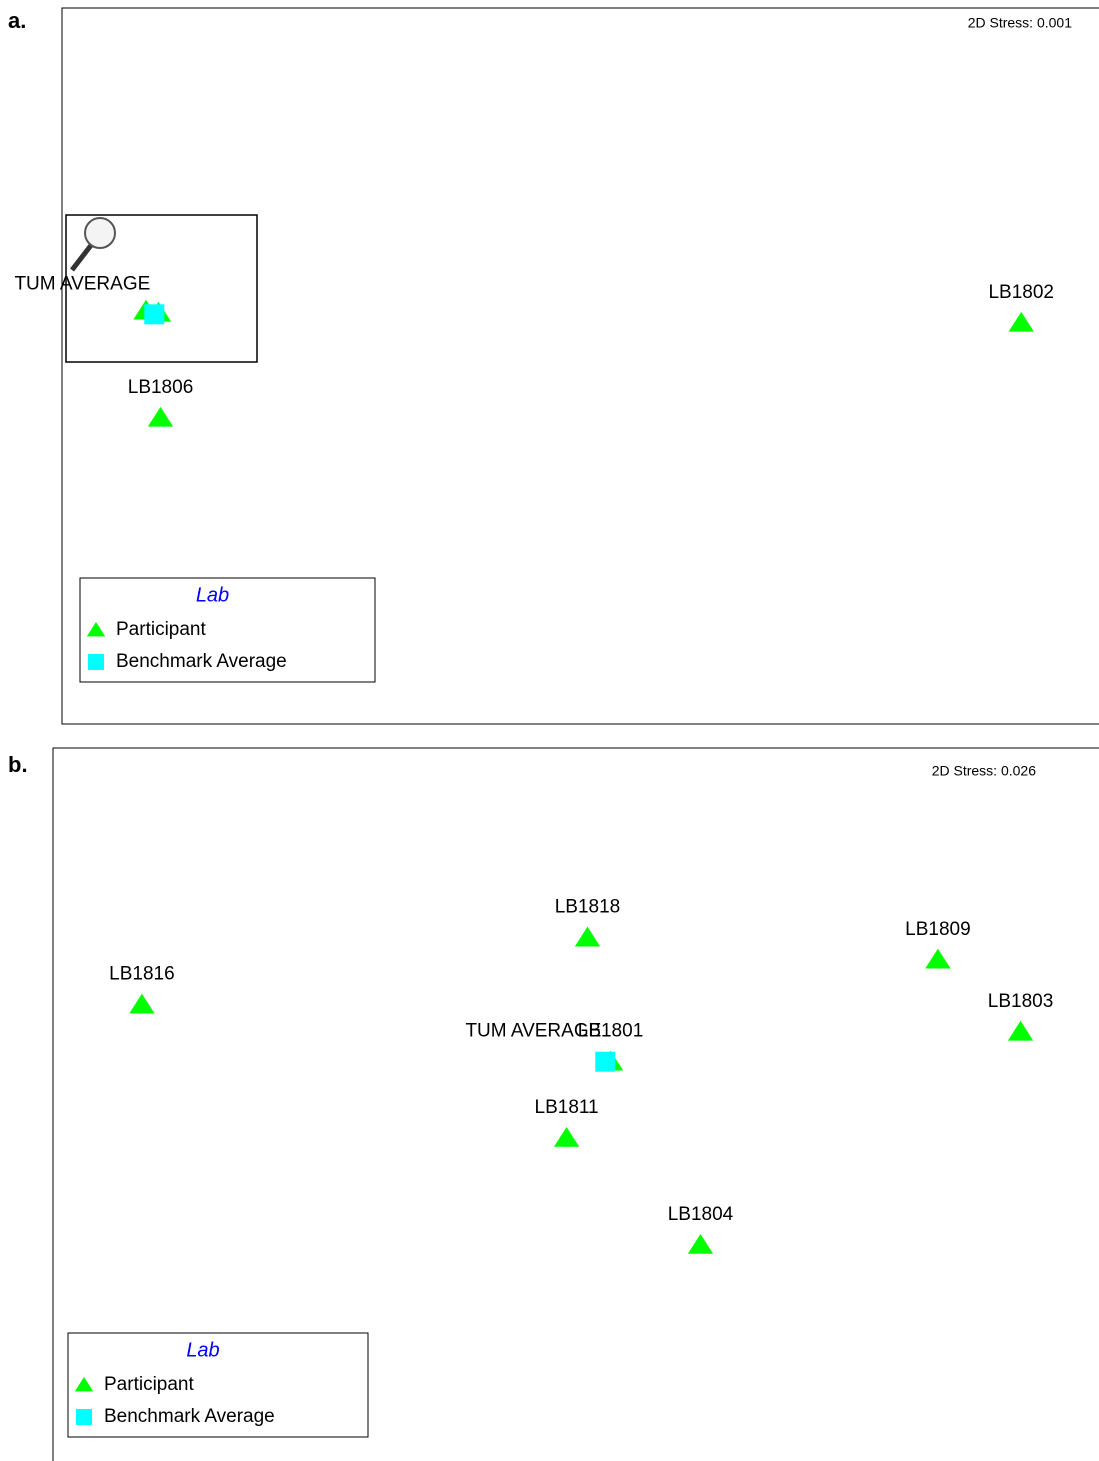 This screenshot has width=1099, height=1461. I want to click on magnifier-lens, so click(100, 233).